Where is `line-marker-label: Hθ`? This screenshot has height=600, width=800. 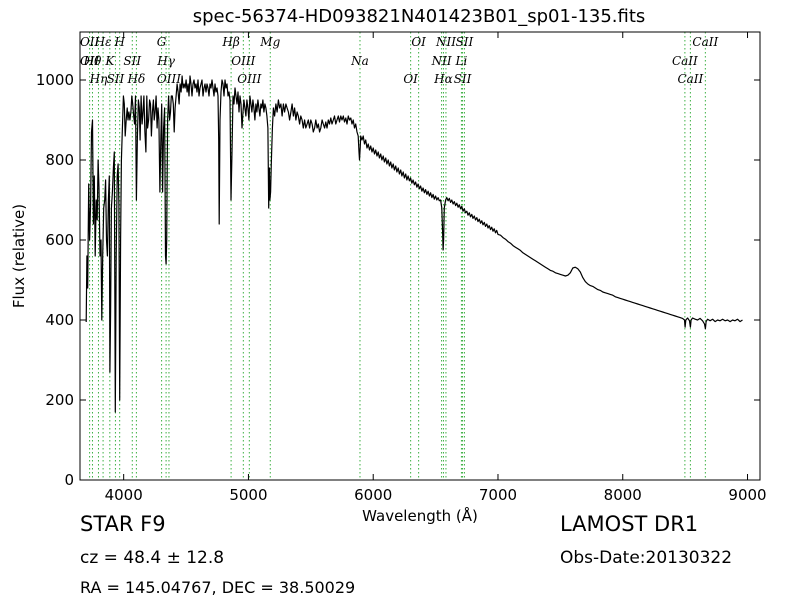
line-marker-label: Hθ is located at coordinates (92, 61).